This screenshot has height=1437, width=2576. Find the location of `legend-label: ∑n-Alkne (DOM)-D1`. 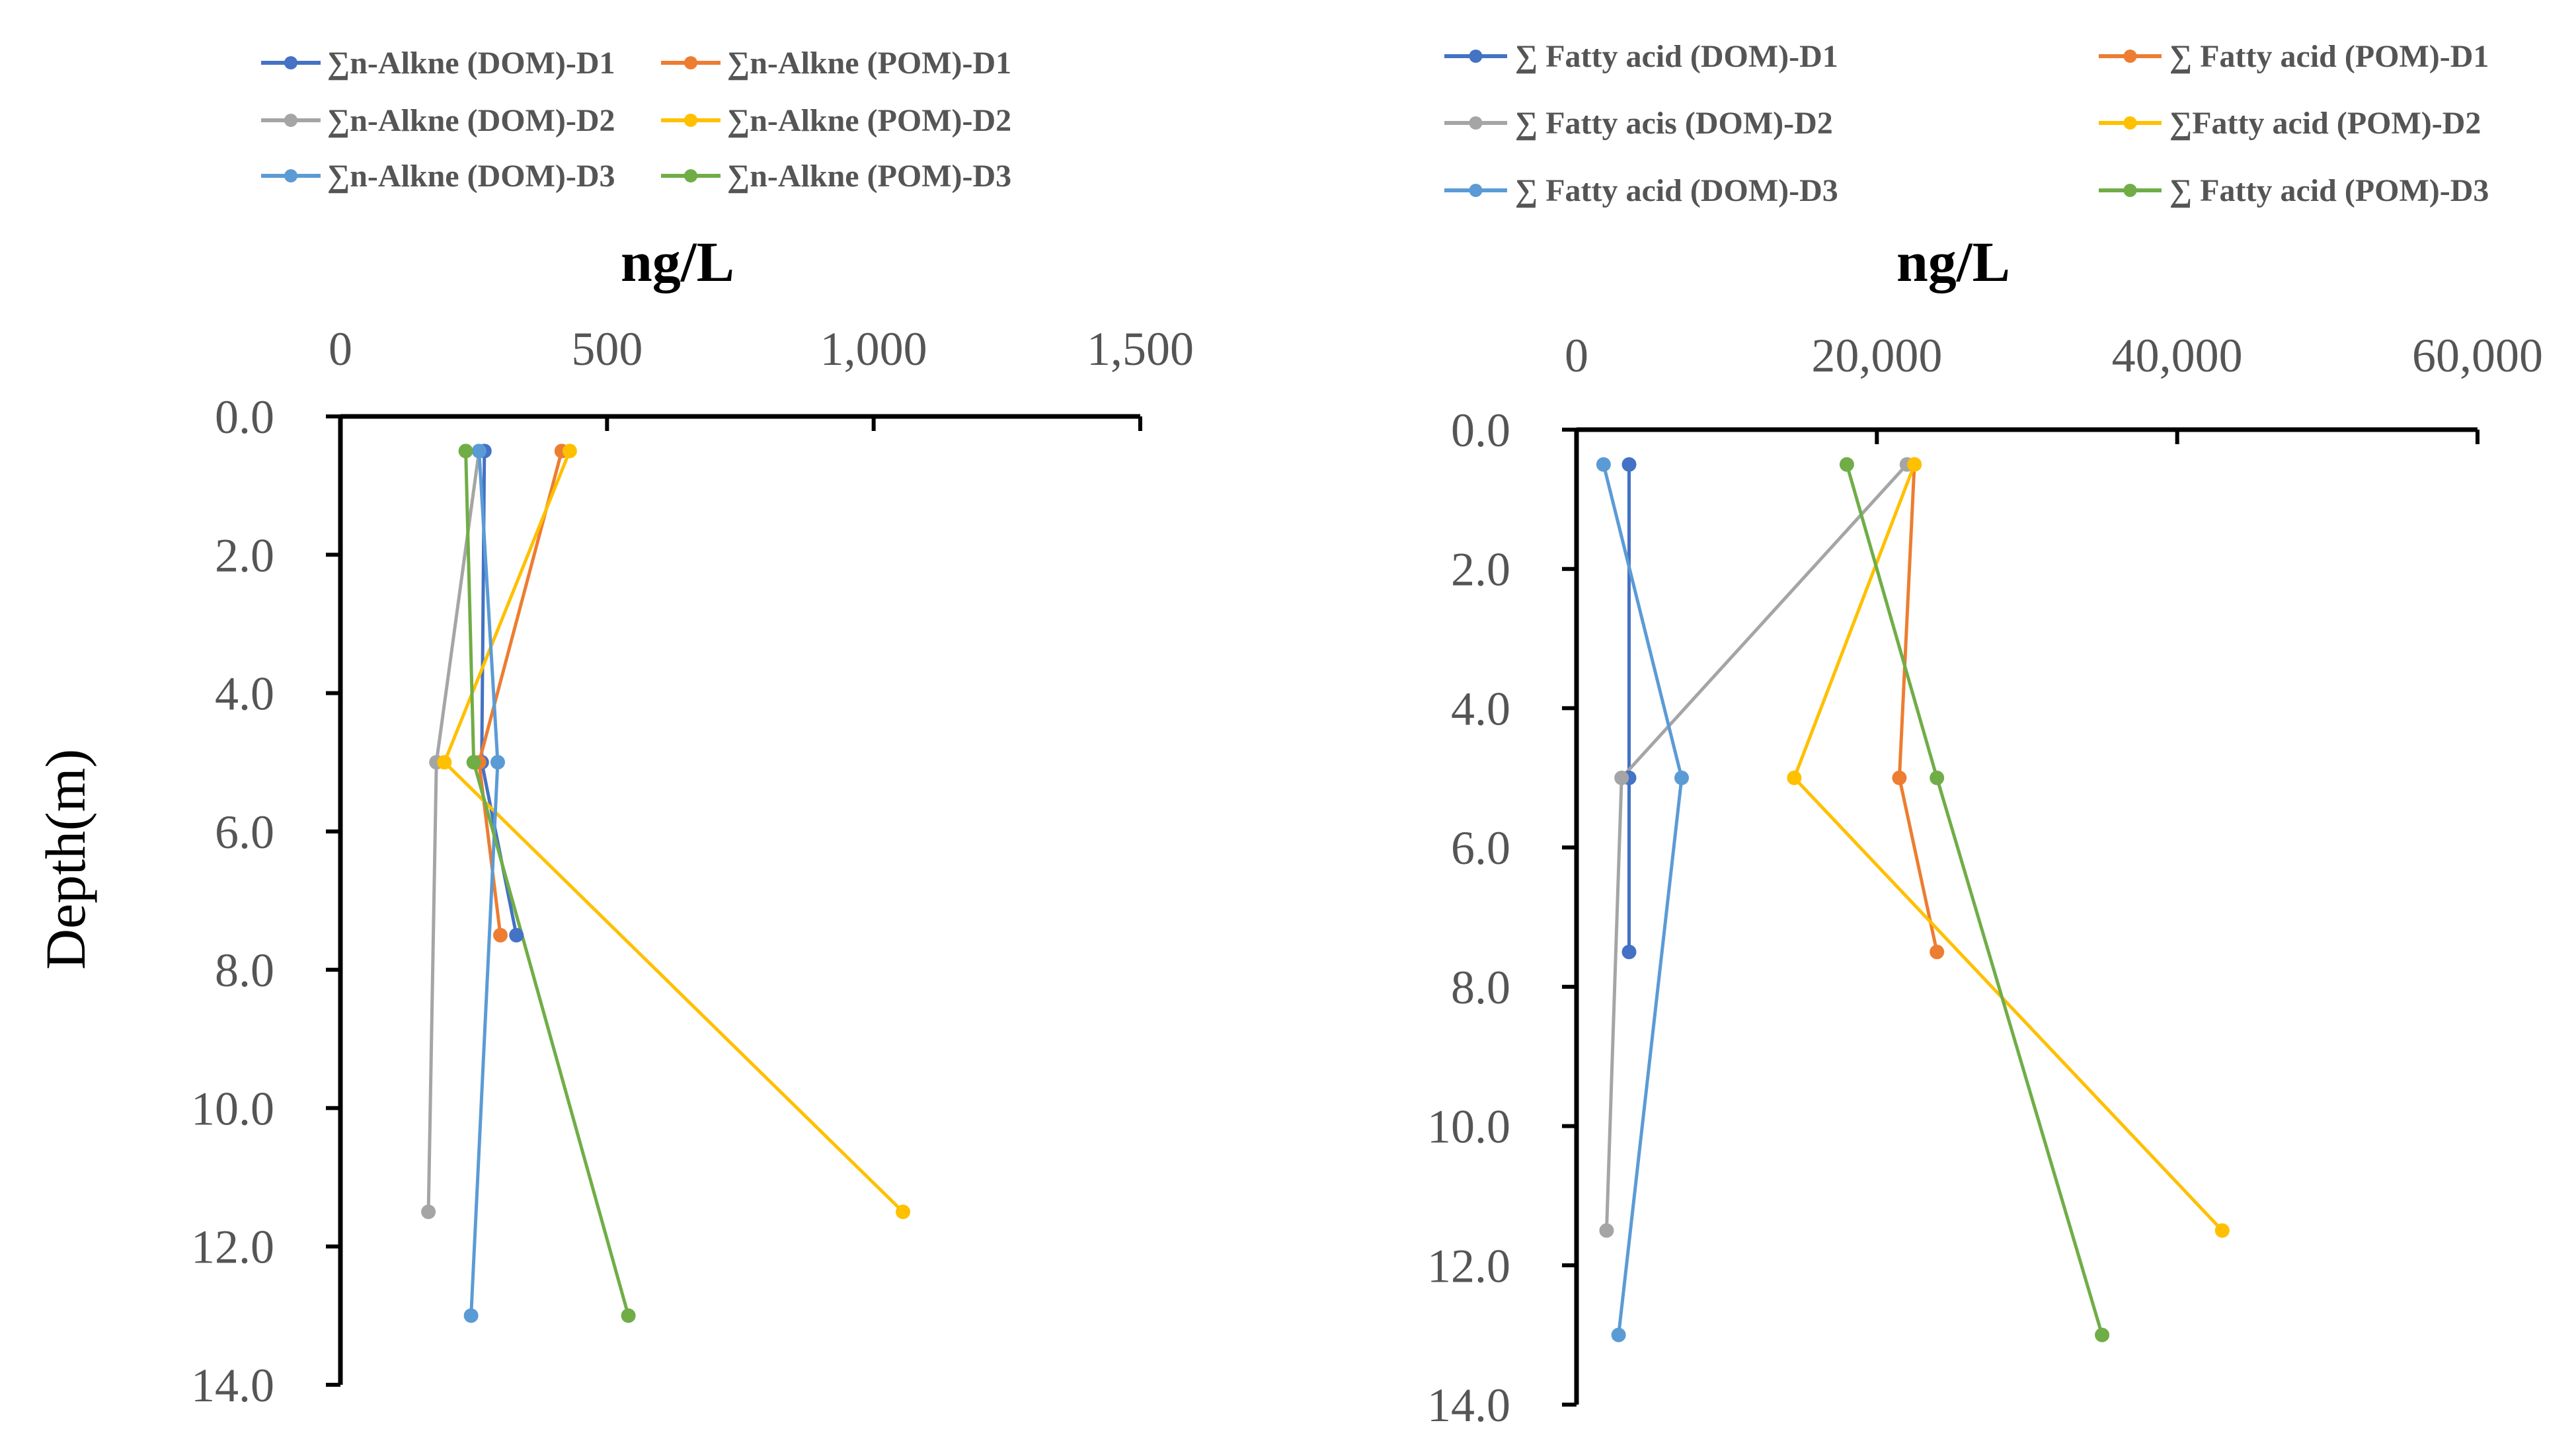

legend-label: ∑n-Alkne (DOM)-D1 is located at coordinates (471, 63).